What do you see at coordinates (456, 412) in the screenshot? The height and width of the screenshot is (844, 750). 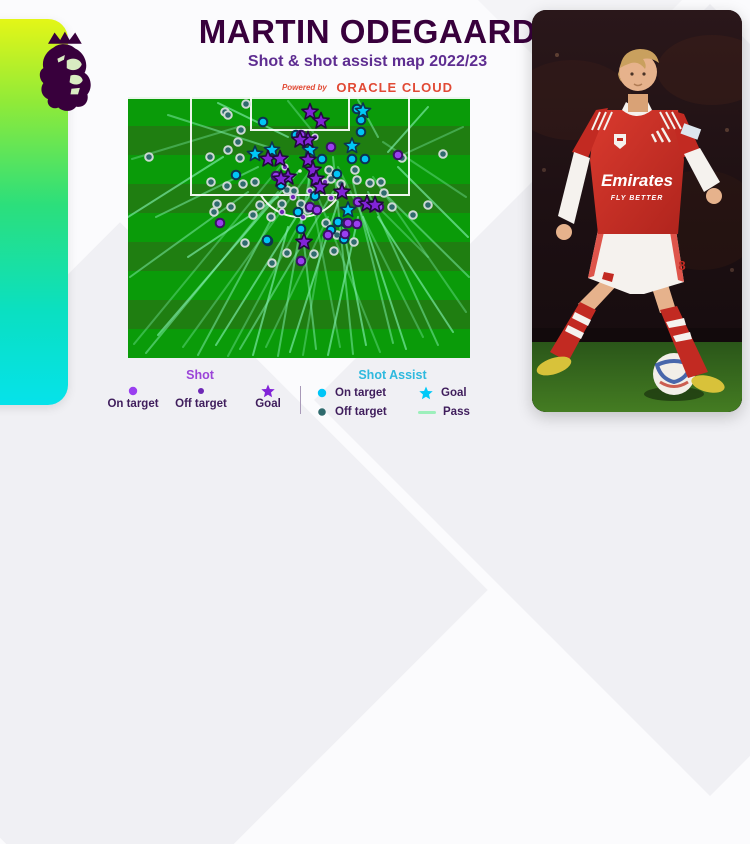 I see `legend-label: Pass` at bounding box center [456, 412].